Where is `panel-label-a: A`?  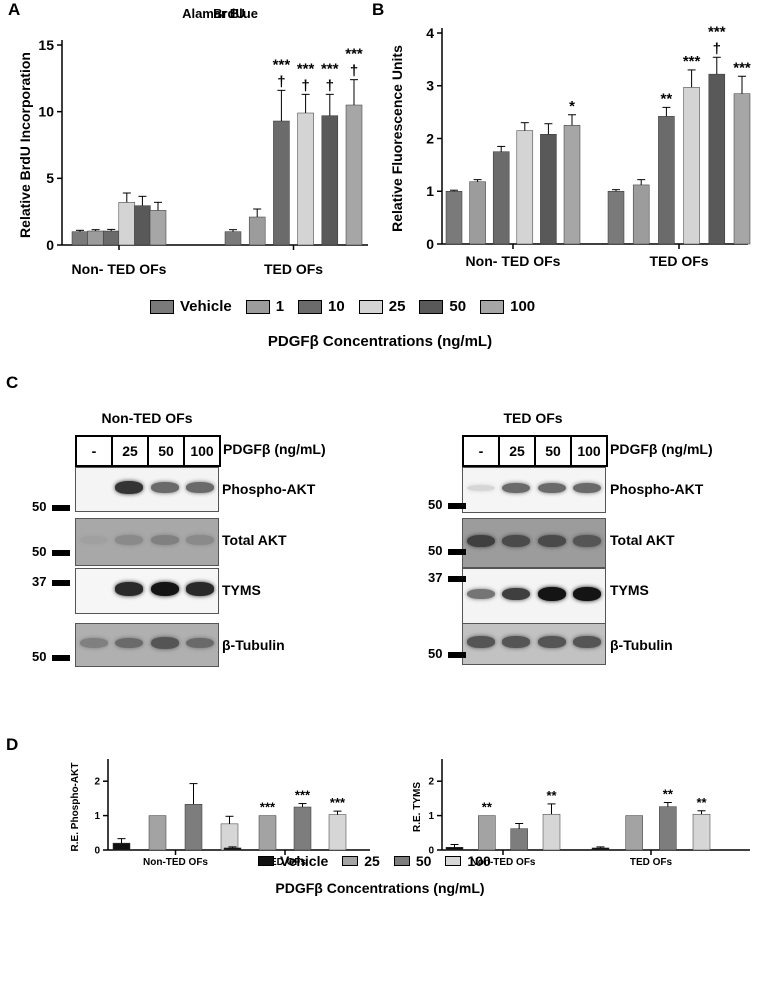 panel-label-a: A is located at coordinates (14, 9).